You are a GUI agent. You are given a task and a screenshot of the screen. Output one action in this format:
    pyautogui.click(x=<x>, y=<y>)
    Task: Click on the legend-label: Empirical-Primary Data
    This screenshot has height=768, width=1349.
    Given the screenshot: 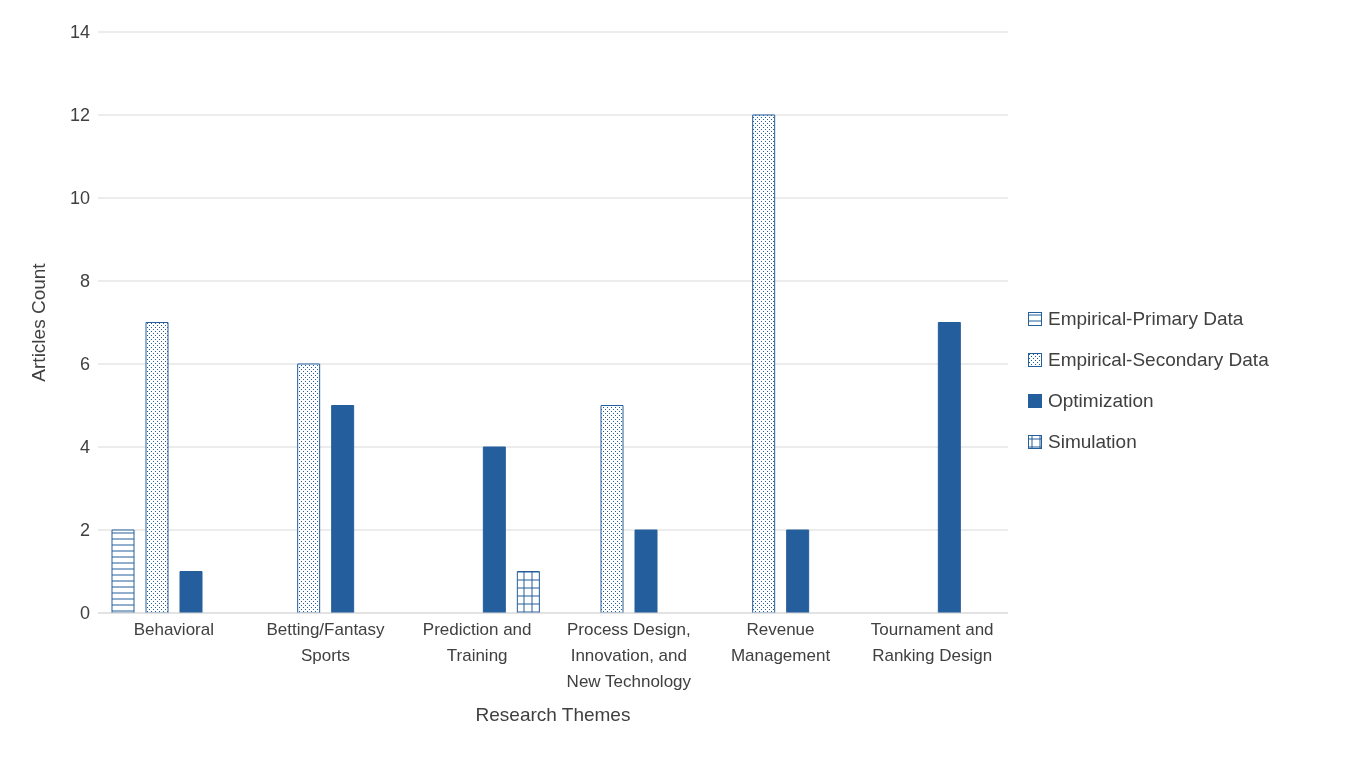 What is the action you would take?
    pyautogui.click(x=1146, y=319)
    